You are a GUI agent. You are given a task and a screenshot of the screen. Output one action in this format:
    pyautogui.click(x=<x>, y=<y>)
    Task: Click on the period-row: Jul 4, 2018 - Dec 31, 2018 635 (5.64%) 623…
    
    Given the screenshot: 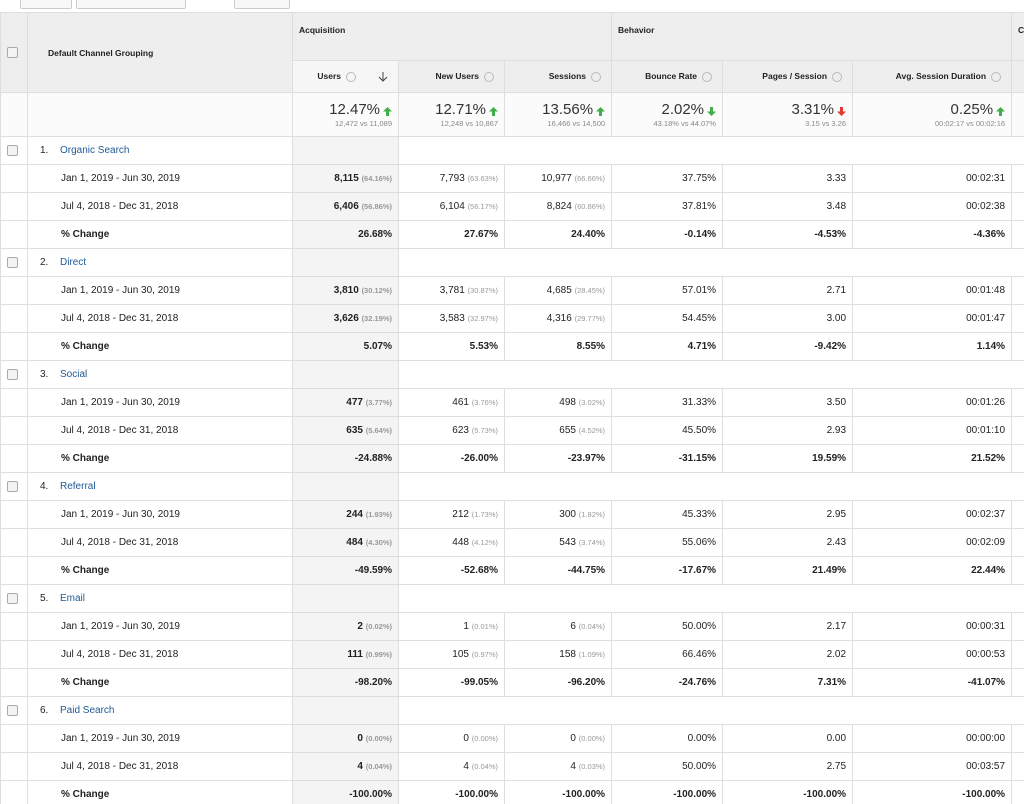 What is the action you would take?
    pyautogui.click(x=512, y=430)
    